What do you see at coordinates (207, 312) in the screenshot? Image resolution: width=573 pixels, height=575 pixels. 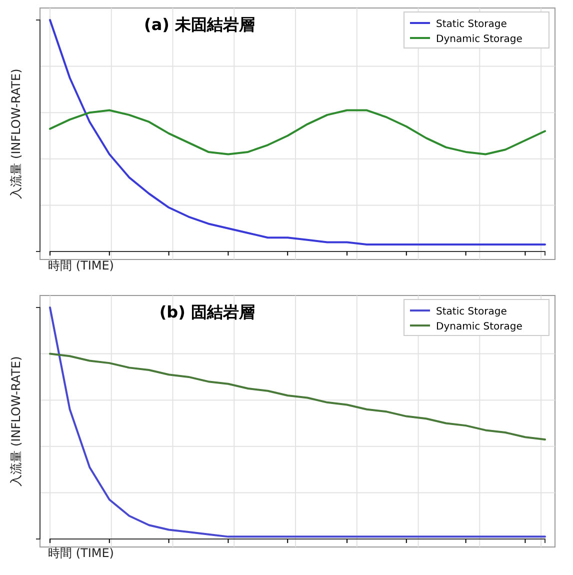 I see `chart-title: (b) 固結岩層` at bounding box center [207, 312].